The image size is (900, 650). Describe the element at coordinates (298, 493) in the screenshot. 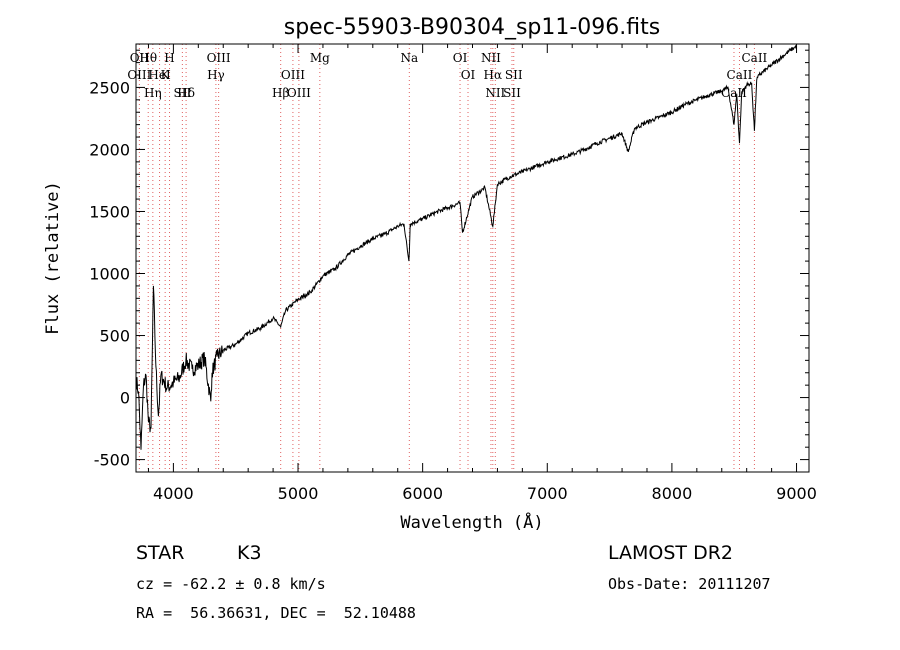

I see `x-tick-label: 5000` at that location.